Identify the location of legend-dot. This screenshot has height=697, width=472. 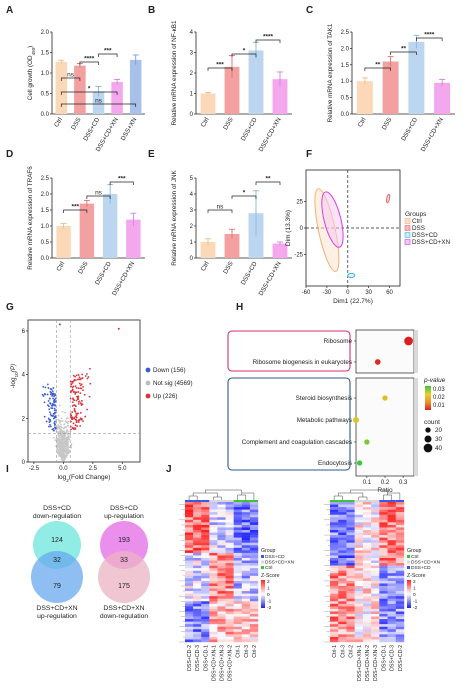
(148, 383).